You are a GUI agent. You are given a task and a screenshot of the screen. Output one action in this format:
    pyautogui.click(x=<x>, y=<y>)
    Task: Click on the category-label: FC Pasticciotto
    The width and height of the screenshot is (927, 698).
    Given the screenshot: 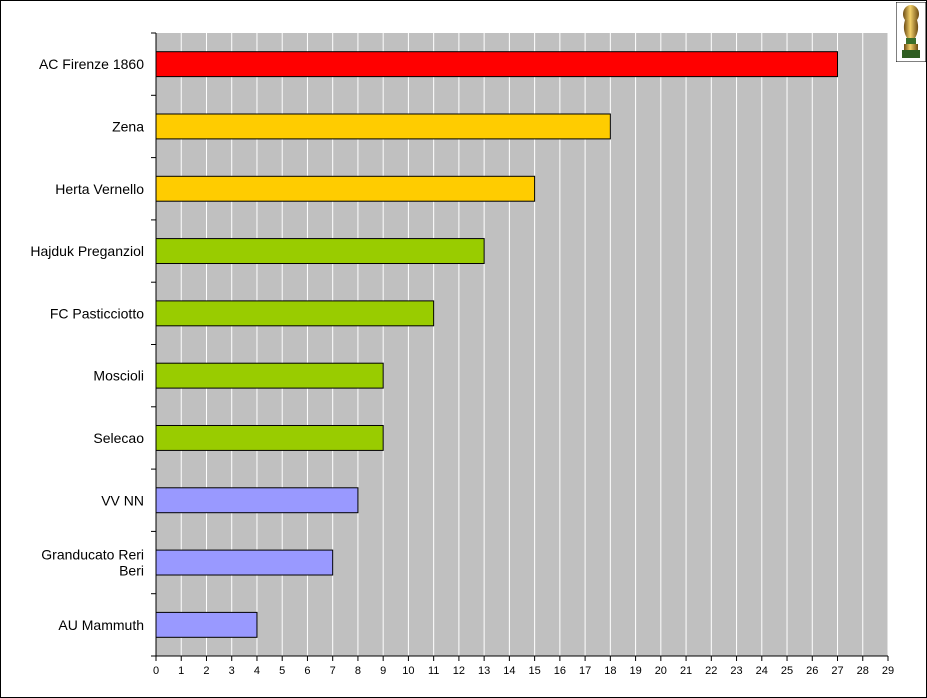 What is the action you would take?
    pyautogui.click(x=97, y=313)
    